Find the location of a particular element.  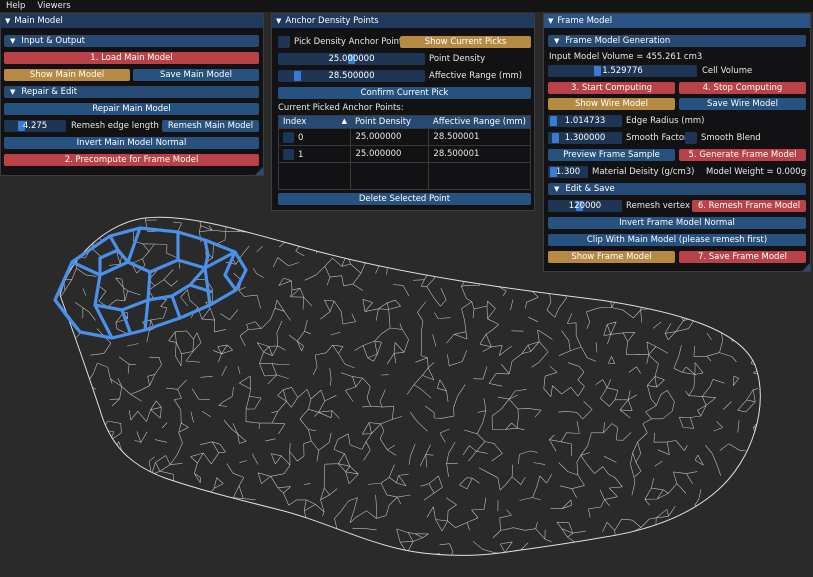

menu-viewers: Viewers is located at coordinates (54, 6).